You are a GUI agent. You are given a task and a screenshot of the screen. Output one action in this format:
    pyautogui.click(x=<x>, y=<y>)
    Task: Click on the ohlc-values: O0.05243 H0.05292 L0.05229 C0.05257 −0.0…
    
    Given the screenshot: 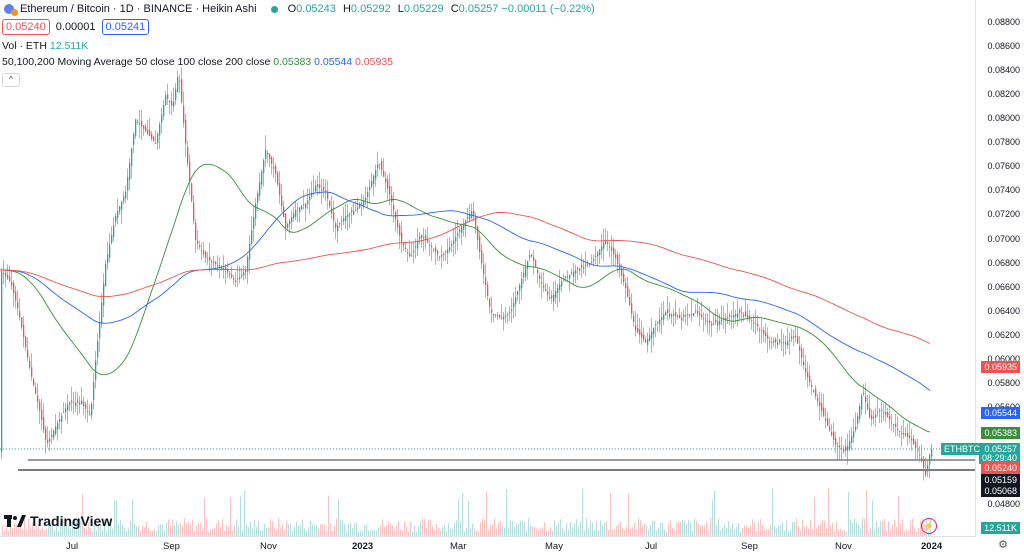 What is the action you would take?
    pyautogui.click(x=441, y=9)
    